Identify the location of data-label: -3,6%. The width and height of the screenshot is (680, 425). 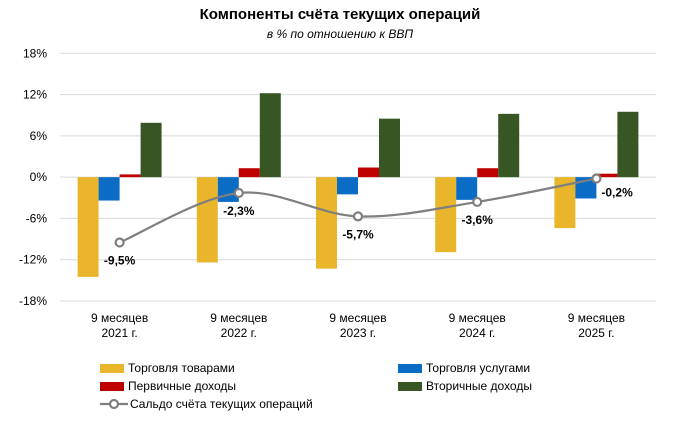
(478, 220).